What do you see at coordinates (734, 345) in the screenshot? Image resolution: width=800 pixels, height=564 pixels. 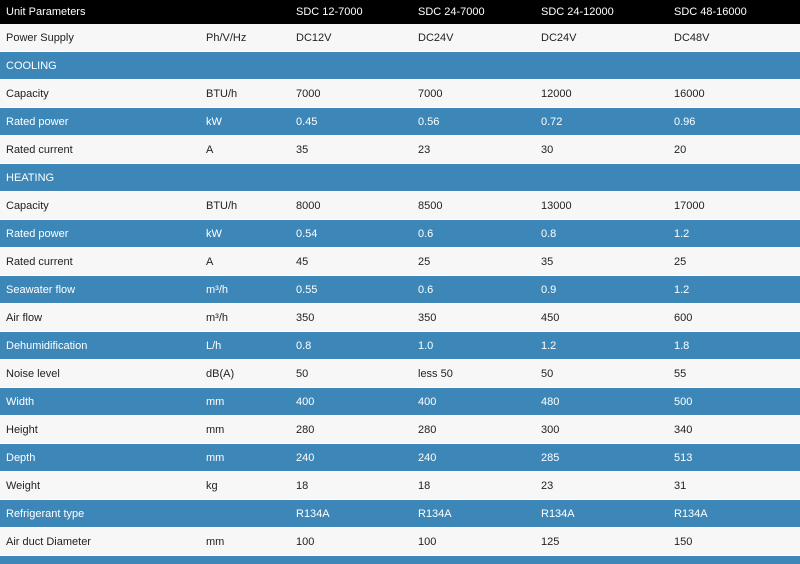 I see `value: 1.8` at bounding box center [734, 345].